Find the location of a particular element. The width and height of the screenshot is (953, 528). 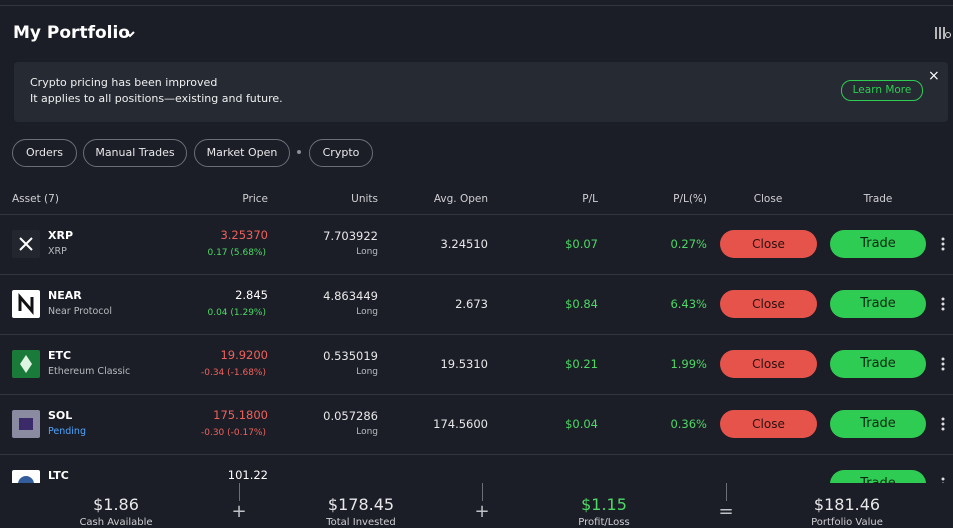

price-change: 0.17 (5.68%) is located at coordinates (236, 253).